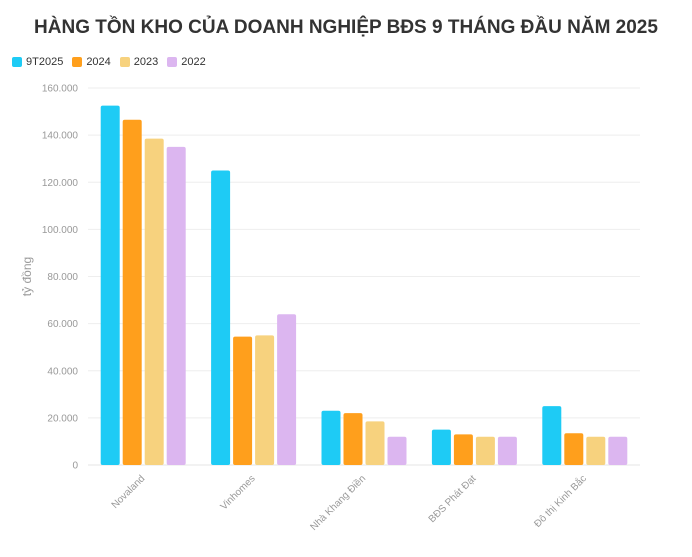 This screenshot has width=692, height=557. Describe the element at coordinates (45, 62) in the screenshot. I see `legend-label: 9T2025` at that location.